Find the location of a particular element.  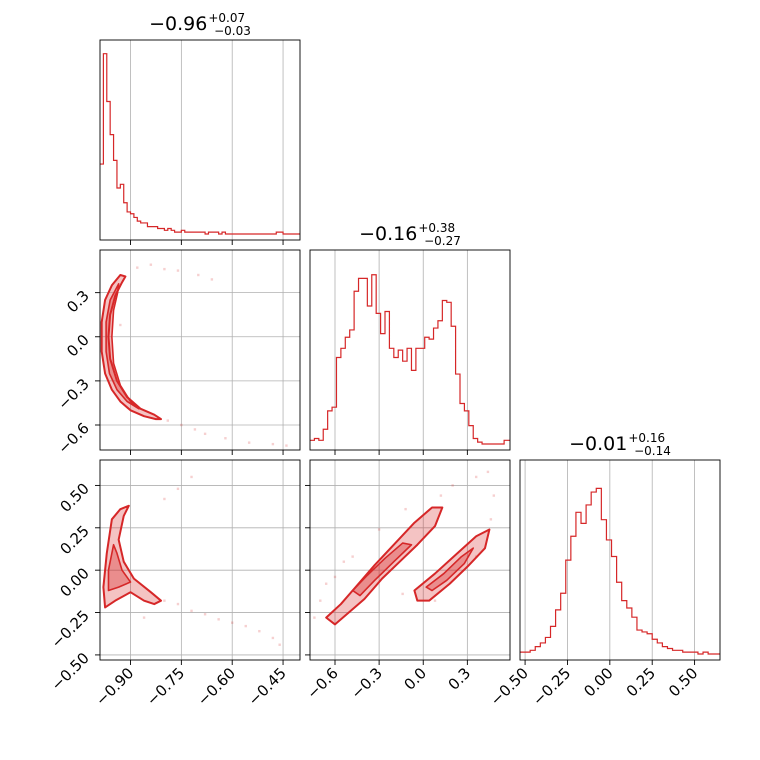

y-tick-label: −0.3 is located at coordinates (73, 394).